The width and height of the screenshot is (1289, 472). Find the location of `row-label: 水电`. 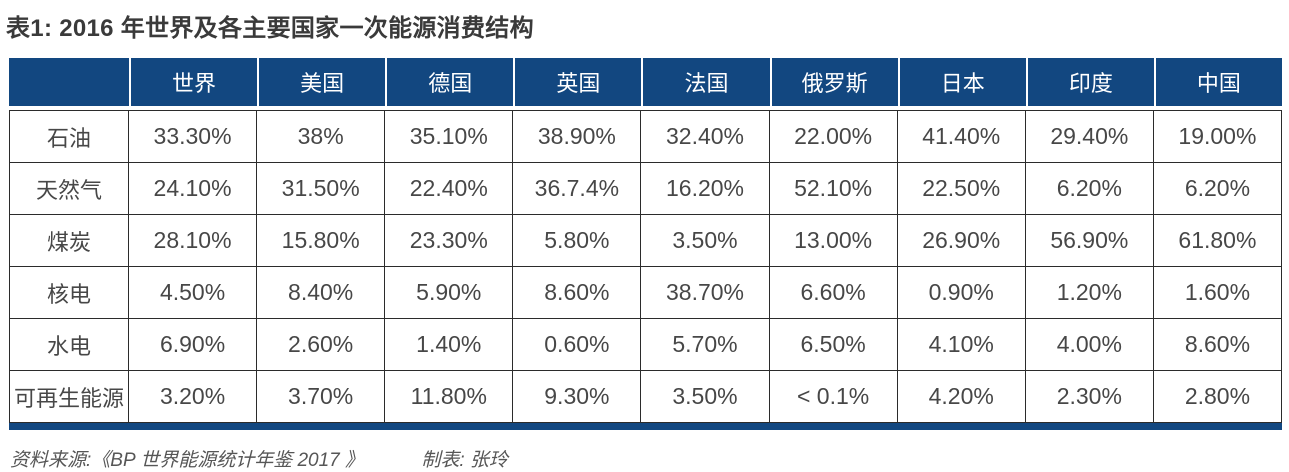

row-label: 水电 is located at coordinates (69, 345).